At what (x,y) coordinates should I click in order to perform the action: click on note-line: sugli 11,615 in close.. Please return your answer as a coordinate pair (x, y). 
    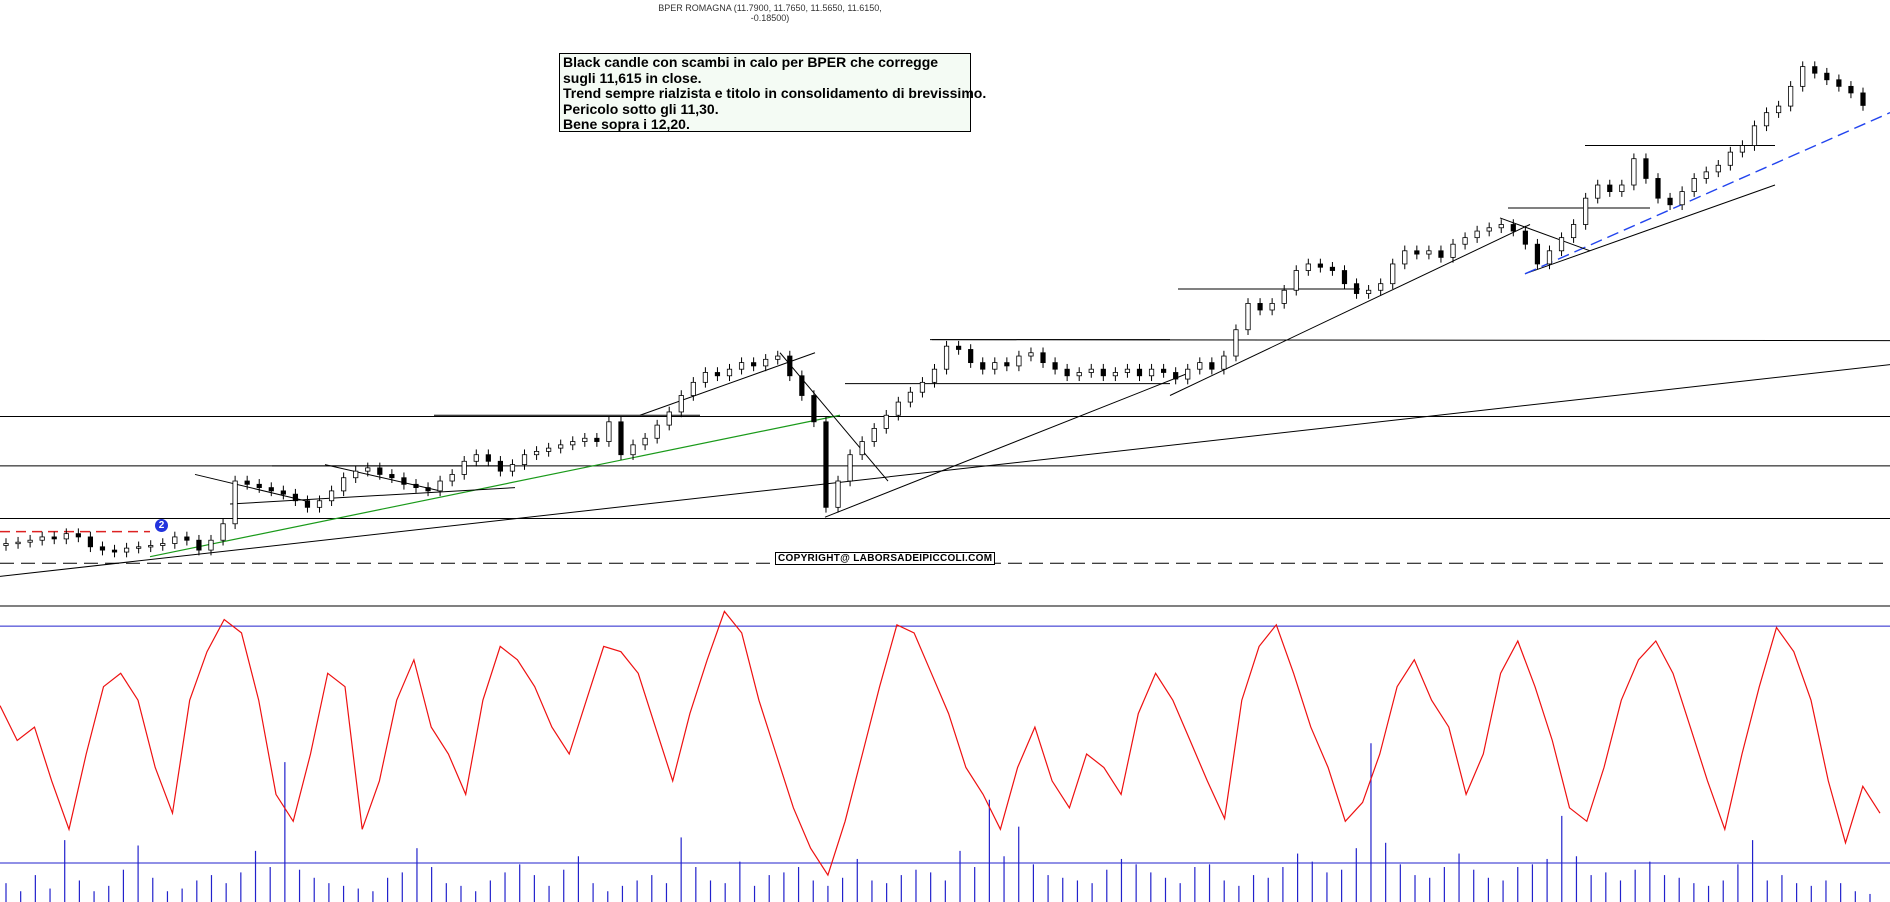
    Looking at the image, I should click on (632, 77).